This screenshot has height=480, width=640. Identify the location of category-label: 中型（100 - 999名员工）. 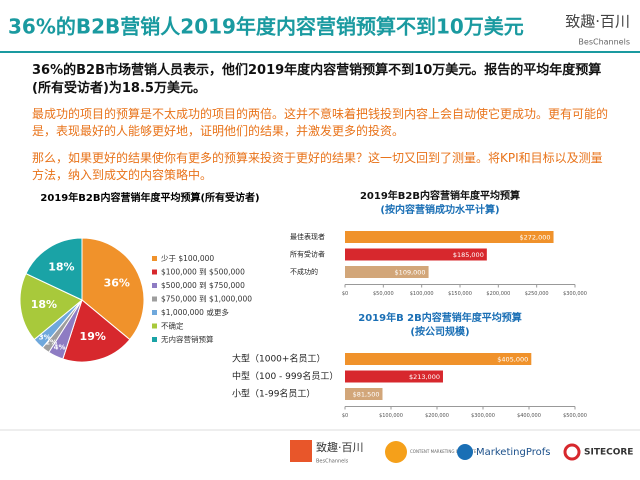
(285, 376).